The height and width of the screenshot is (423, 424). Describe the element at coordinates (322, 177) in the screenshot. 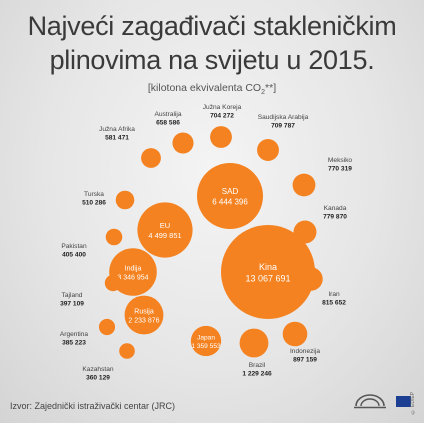

I see `bubble-meksiko: Meksiko 770 319` at that location.